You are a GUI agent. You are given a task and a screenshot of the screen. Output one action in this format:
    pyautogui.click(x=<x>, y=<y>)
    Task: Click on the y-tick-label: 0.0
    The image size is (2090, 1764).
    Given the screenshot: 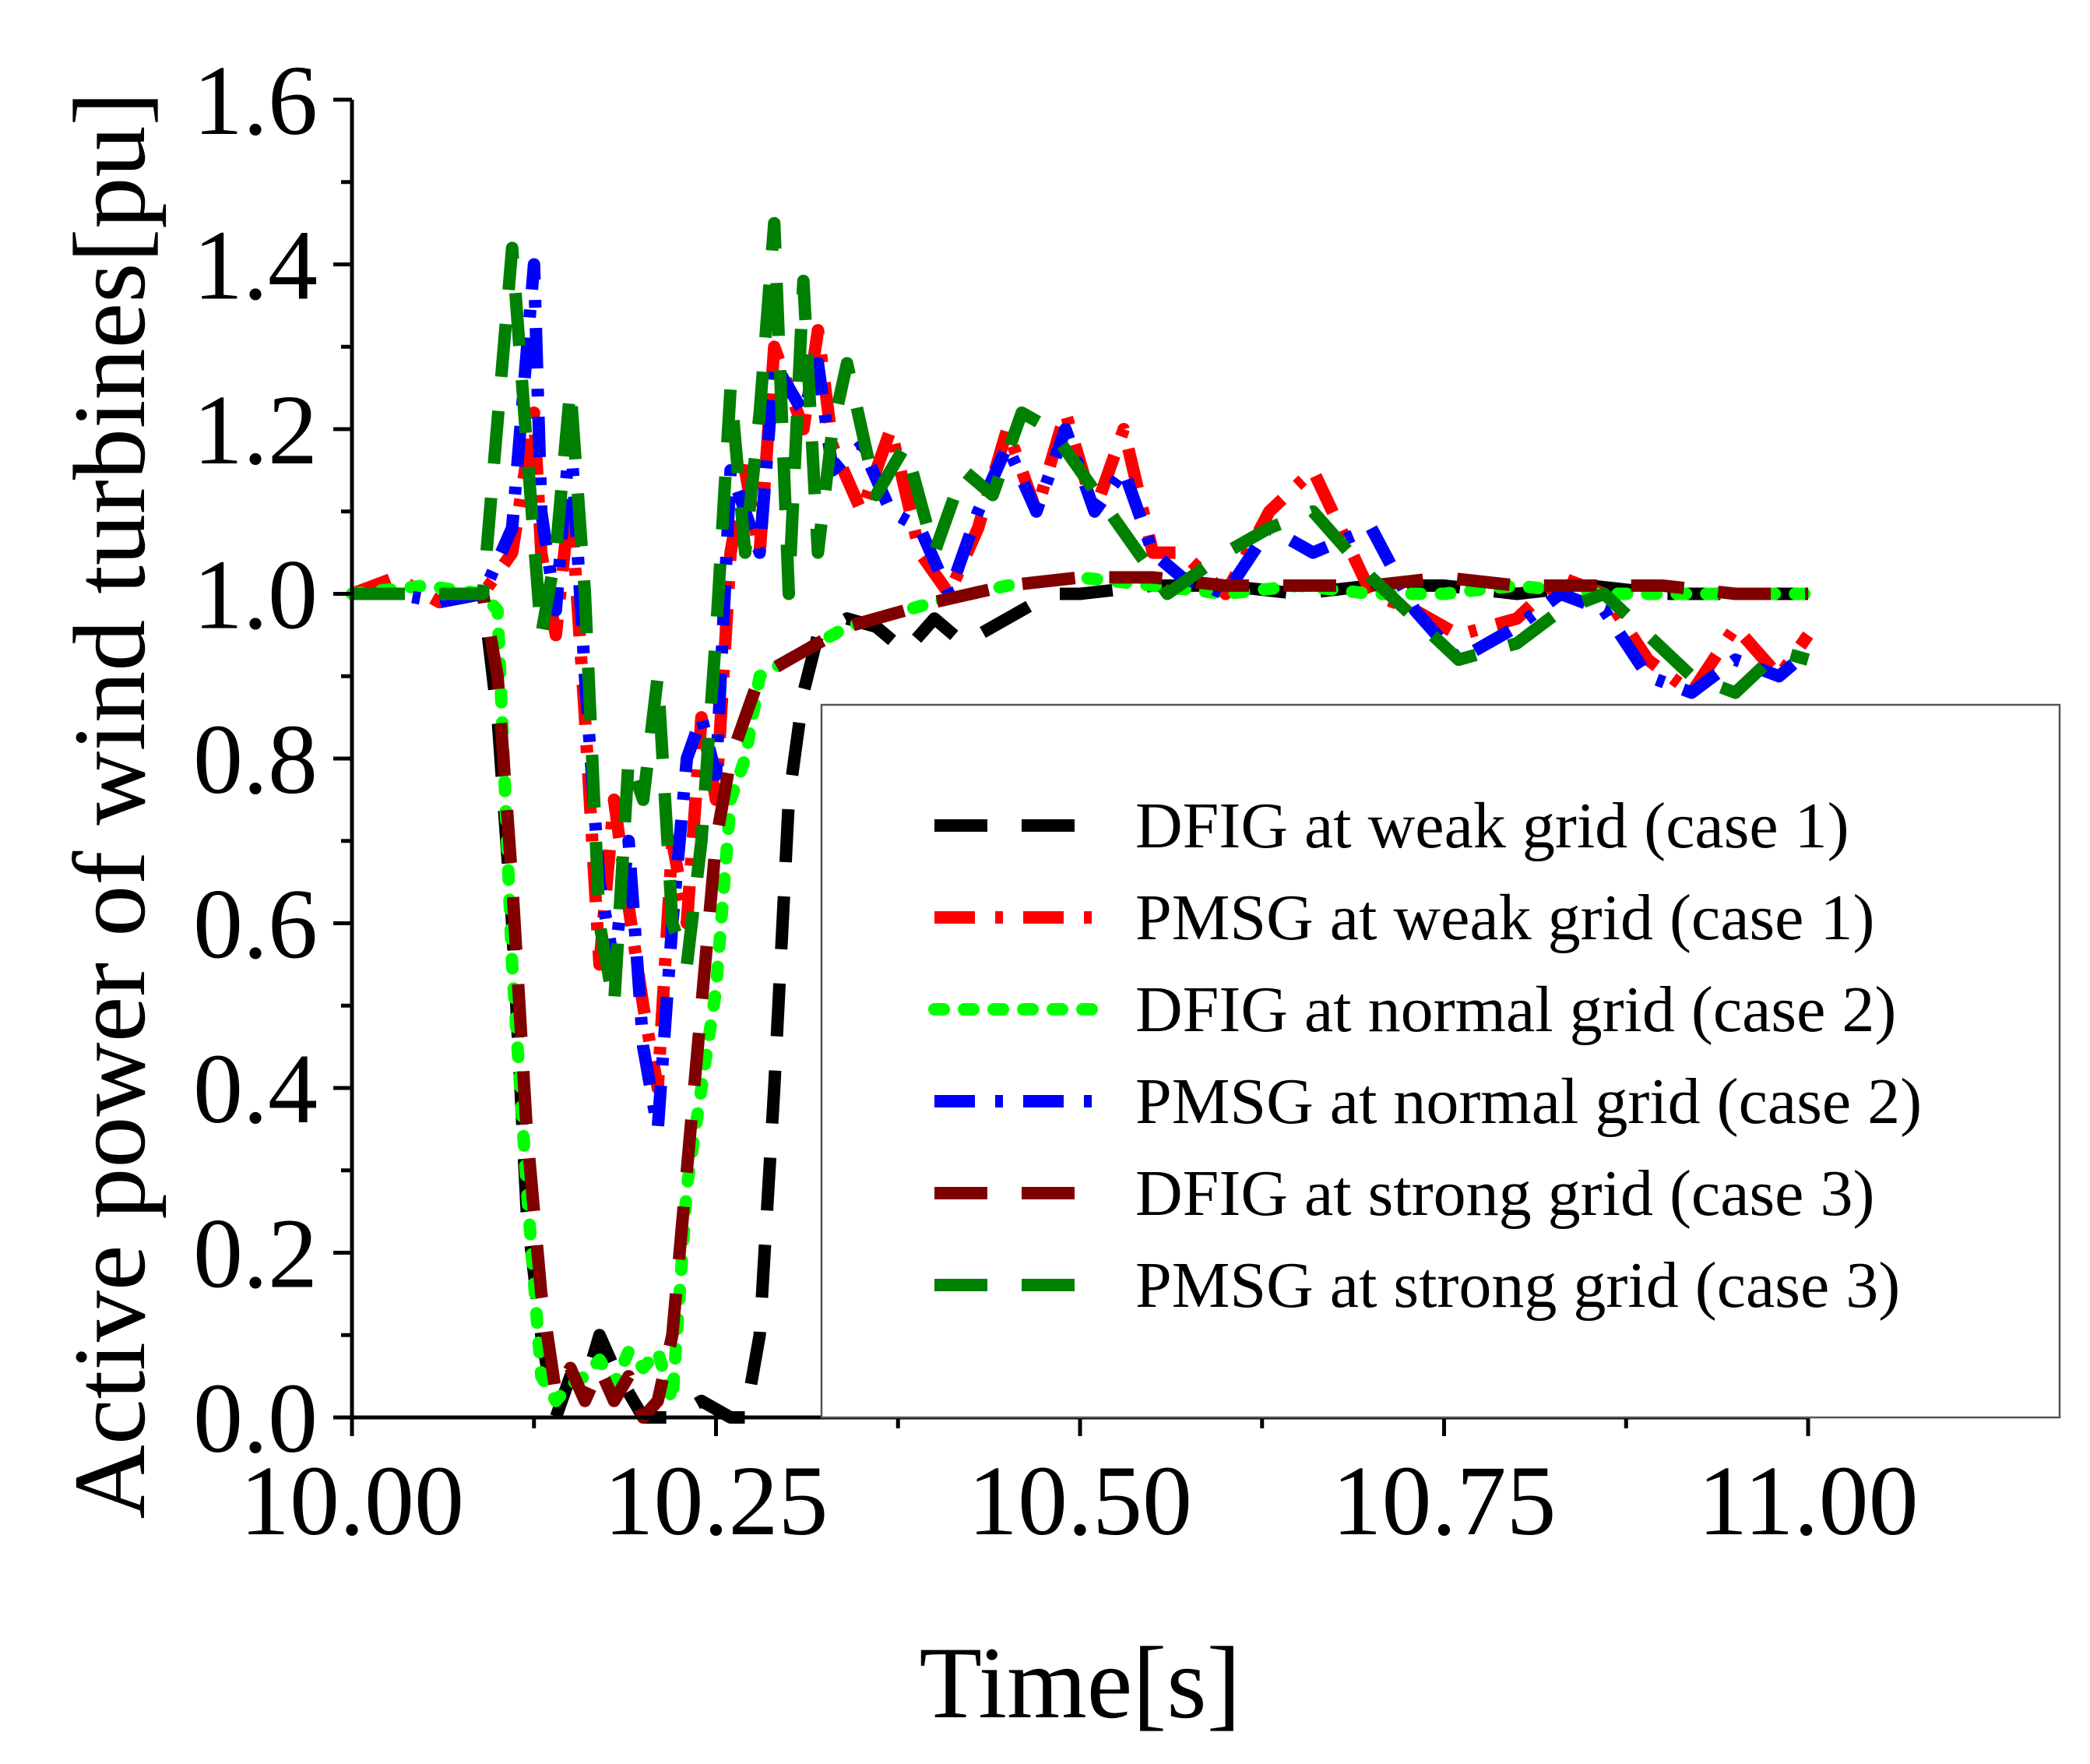 What is the action you would take?
    pyautogui.click(x=255, y=1418)
    